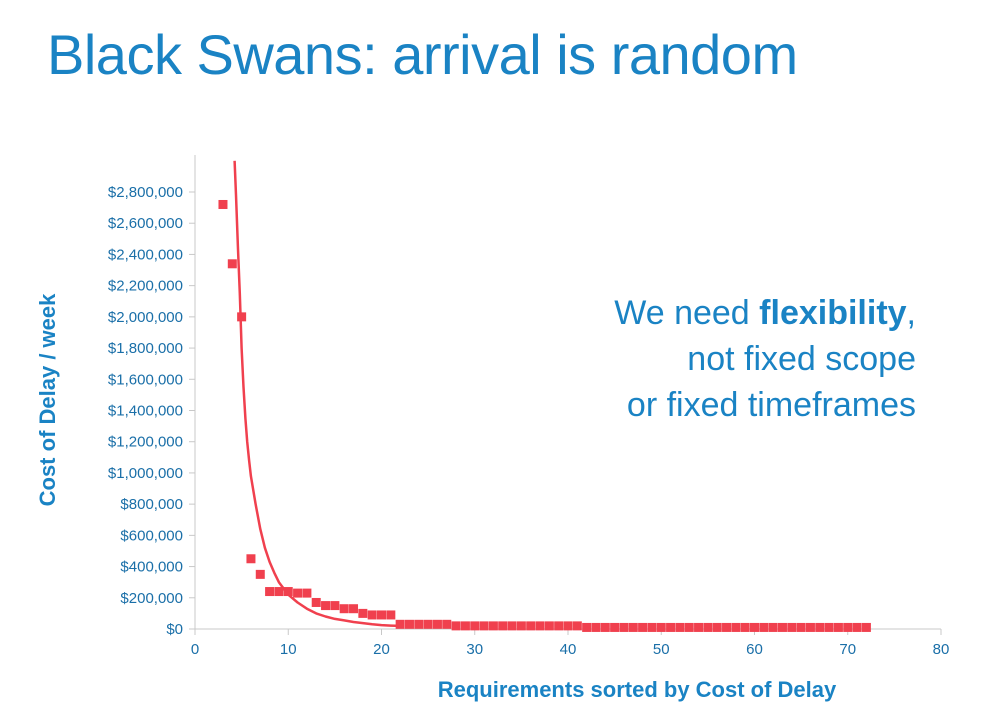 The height and width of the screenshot is (726, 1000). I want to click on x-tick-label: 30, so click(474, 649).